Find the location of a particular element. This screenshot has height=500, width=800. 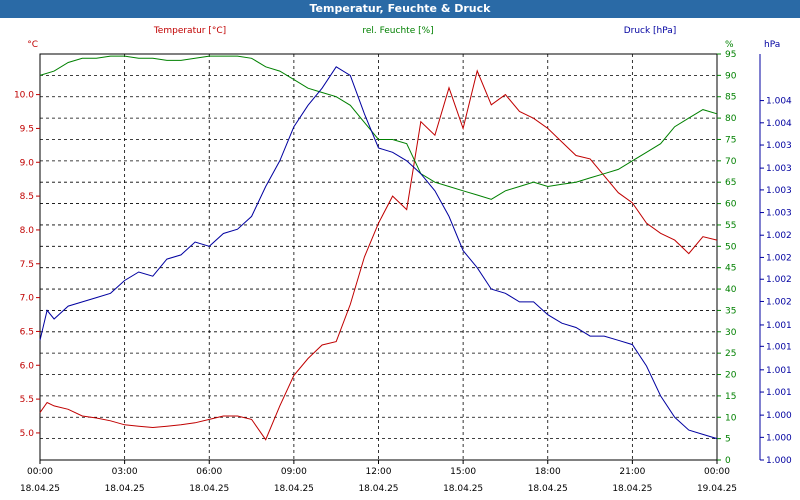

humidity-tick-label: 75 is located at coordinates (730, 140).